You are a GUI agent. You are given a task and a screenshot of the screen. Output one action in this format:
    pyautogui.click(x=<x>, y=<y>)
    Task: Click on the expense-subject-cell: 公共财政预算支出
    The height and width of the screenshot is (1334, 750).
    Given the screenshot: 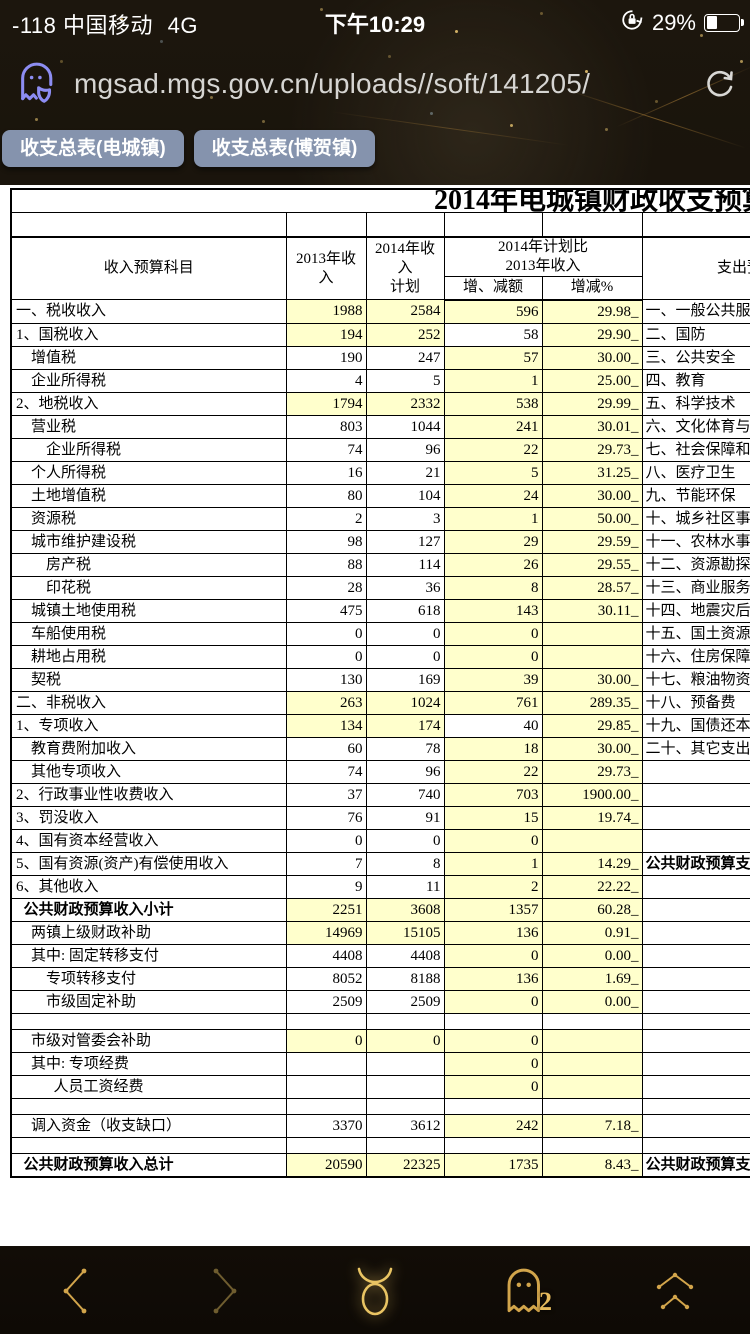 What is the action you would take?
    pyautogui.click(x=695, y=1164)
    